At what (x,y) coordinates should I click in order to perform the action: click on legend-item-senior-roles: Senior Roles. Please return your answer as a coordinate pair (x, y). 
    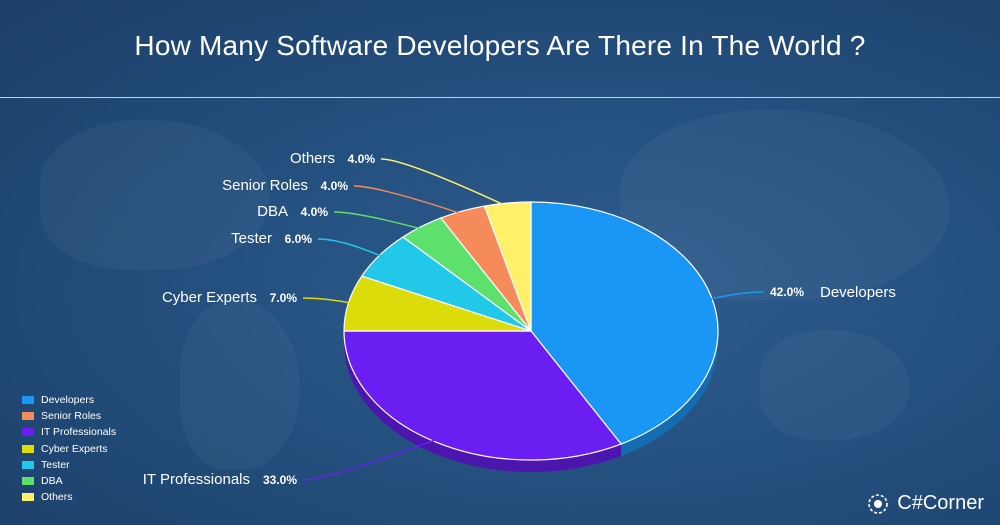
    Looking at the image, I should click on (69, 416).